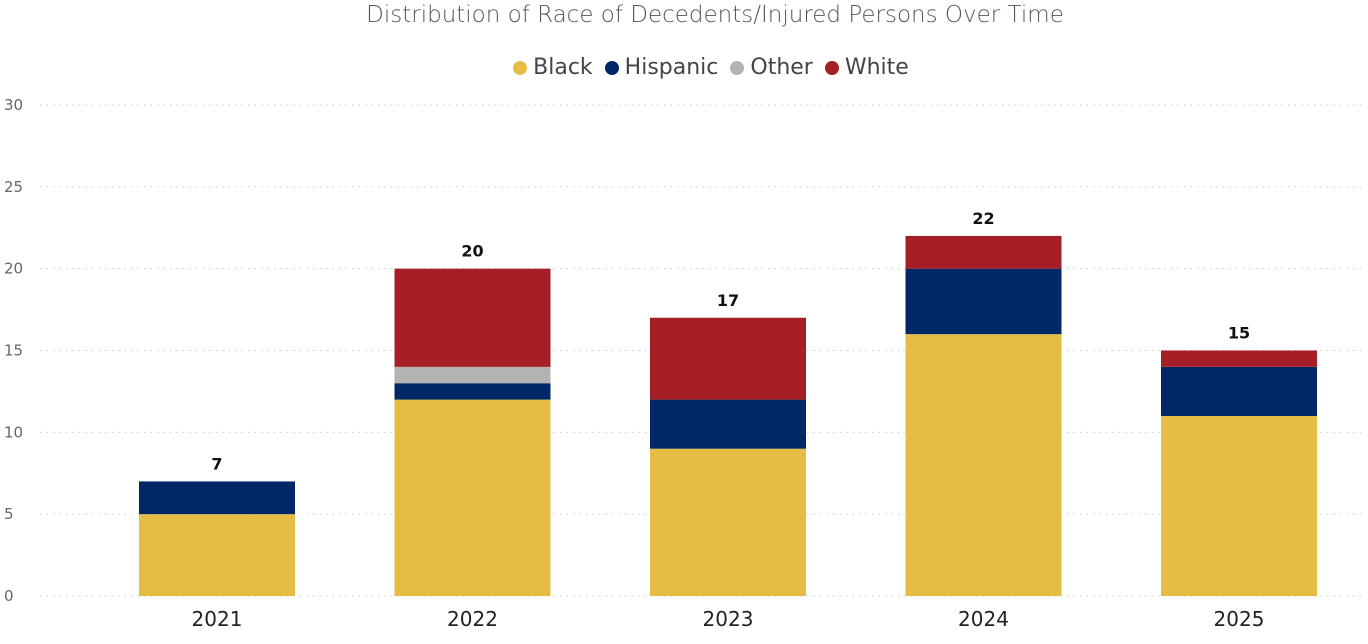  I want to click on bar-2024-hispanic, so click(983, 301).